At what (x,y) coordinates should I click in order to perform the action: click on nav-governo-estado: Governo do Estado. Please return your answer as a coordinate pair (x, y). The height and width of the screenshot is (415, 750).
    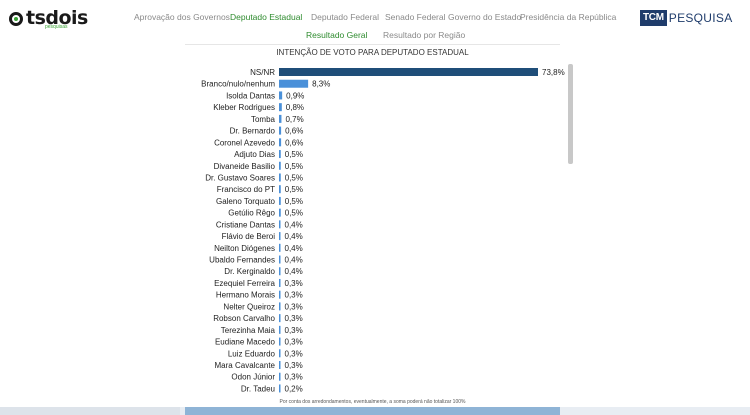
    Looking at the image, I should click on (485, 17).